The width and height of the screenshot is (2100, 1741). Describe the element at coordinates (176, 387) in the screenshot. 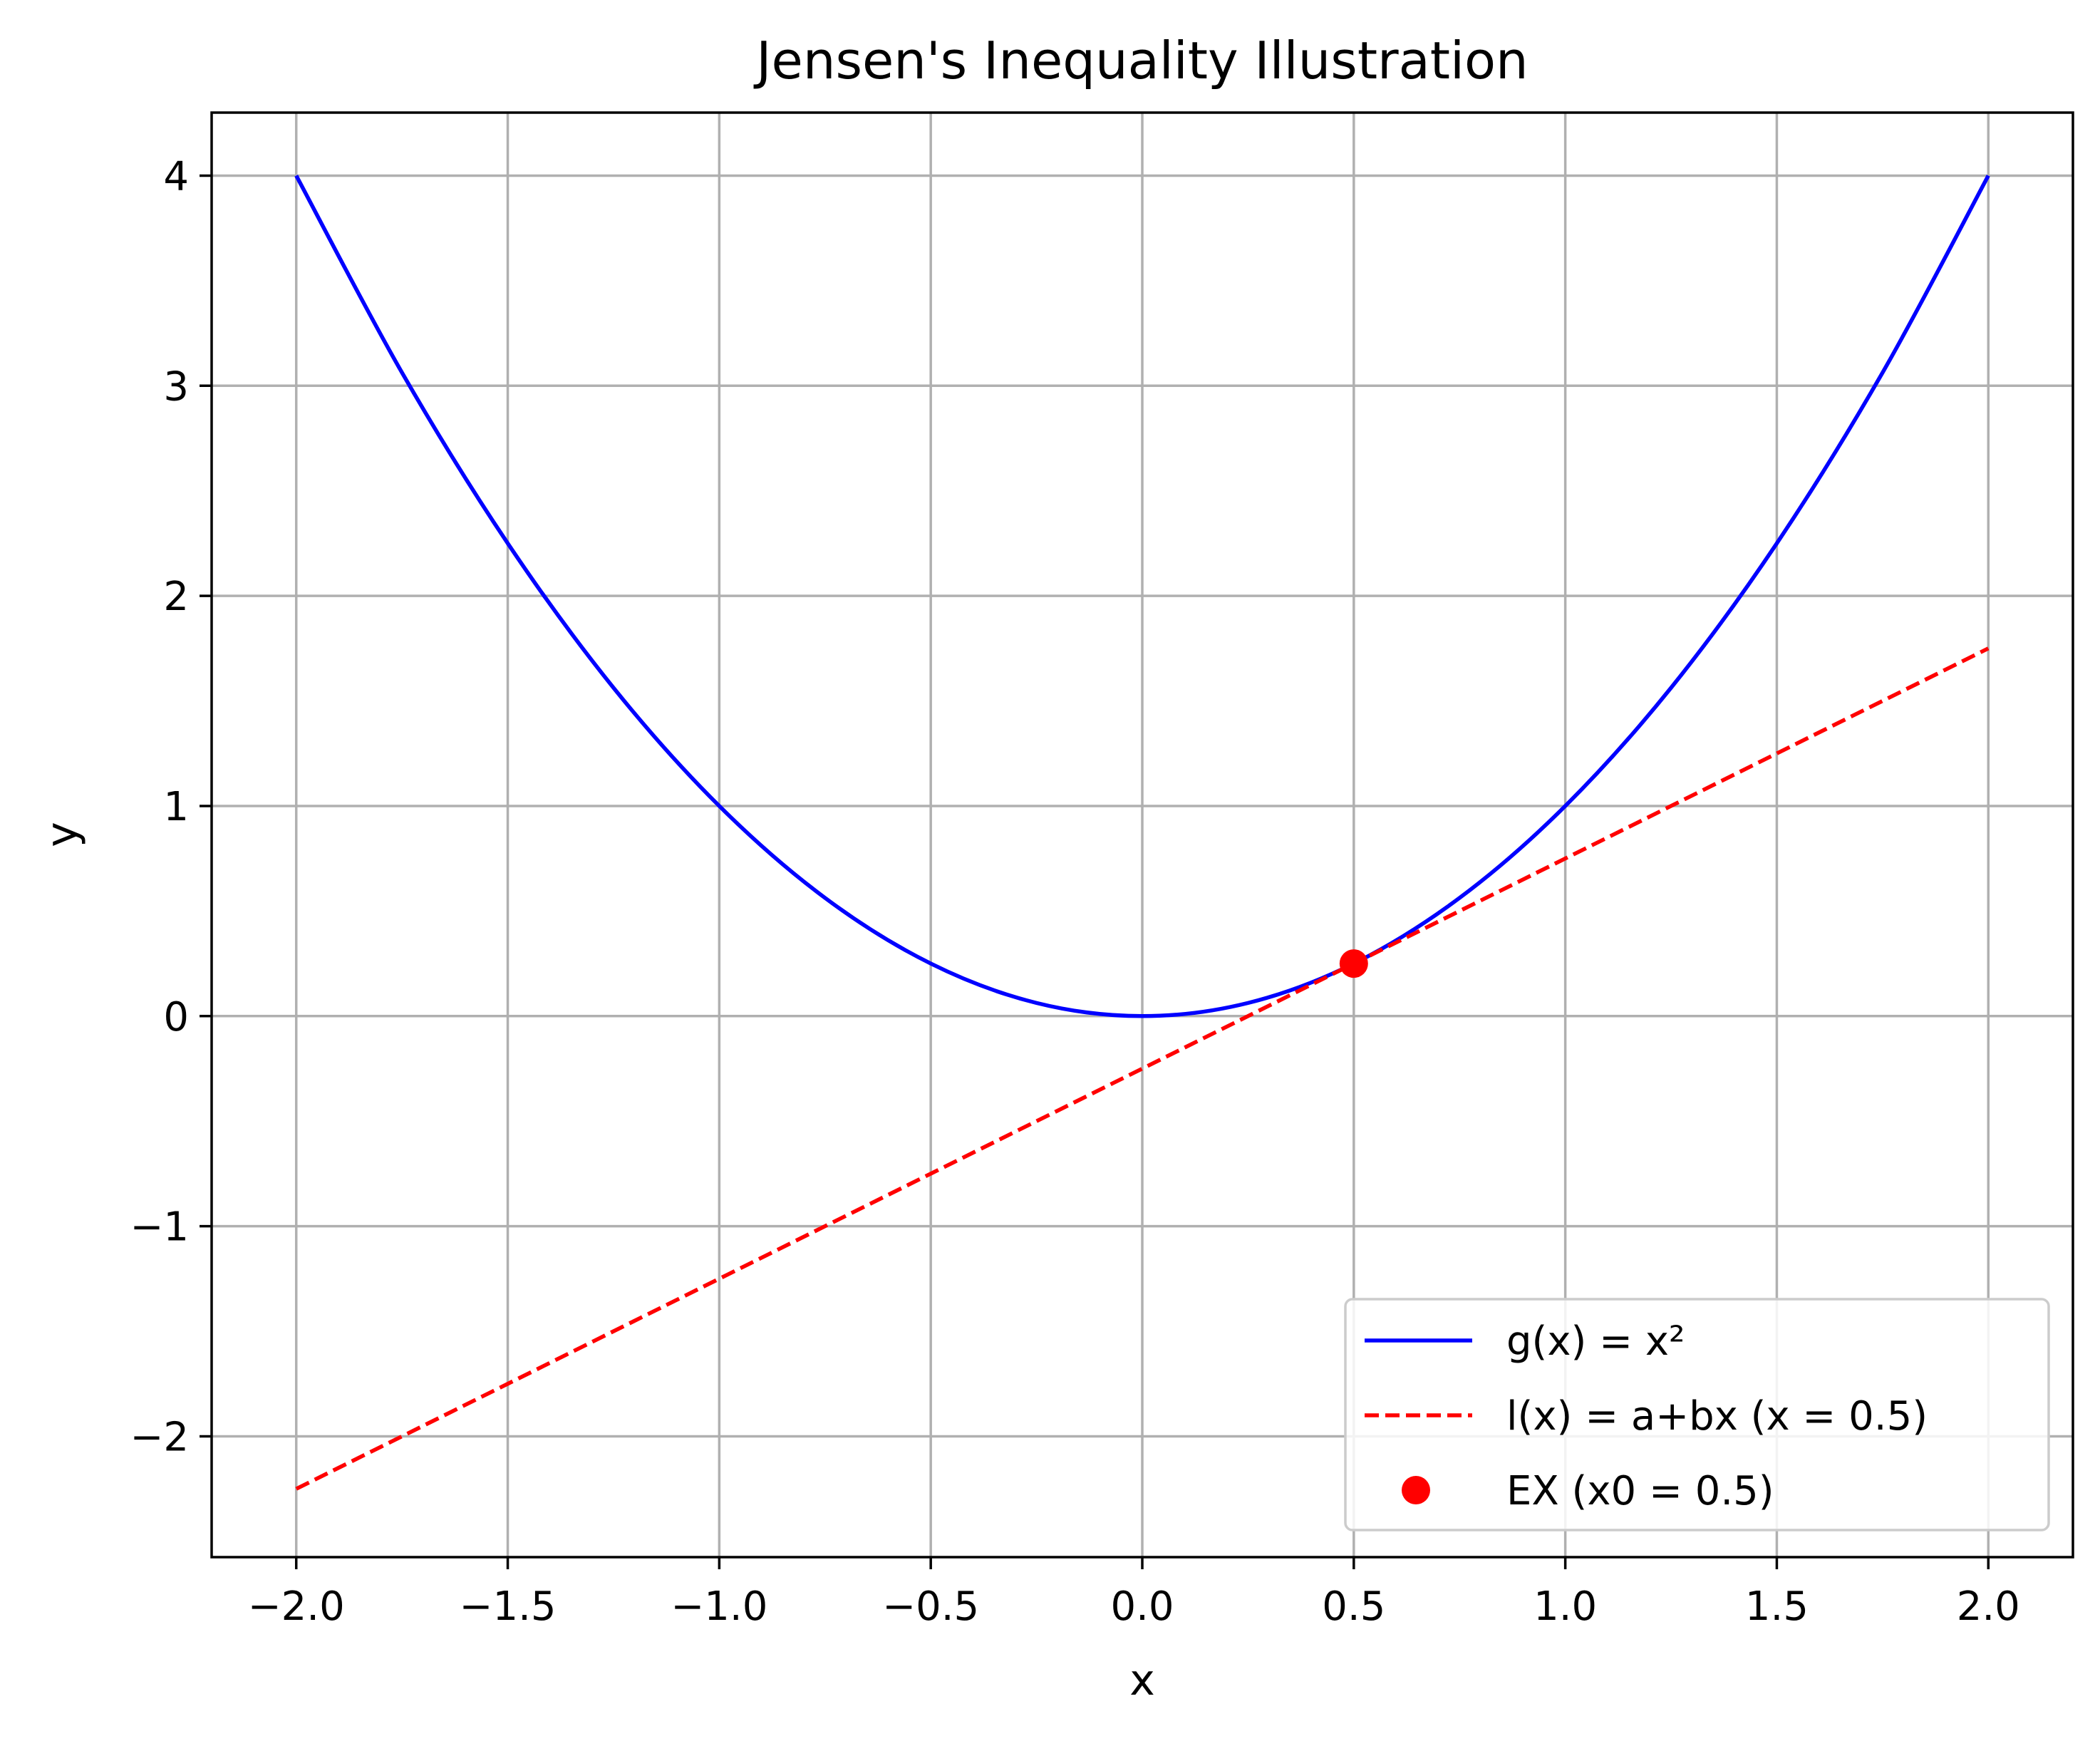

I see `y-tick-label: 3` at that location.